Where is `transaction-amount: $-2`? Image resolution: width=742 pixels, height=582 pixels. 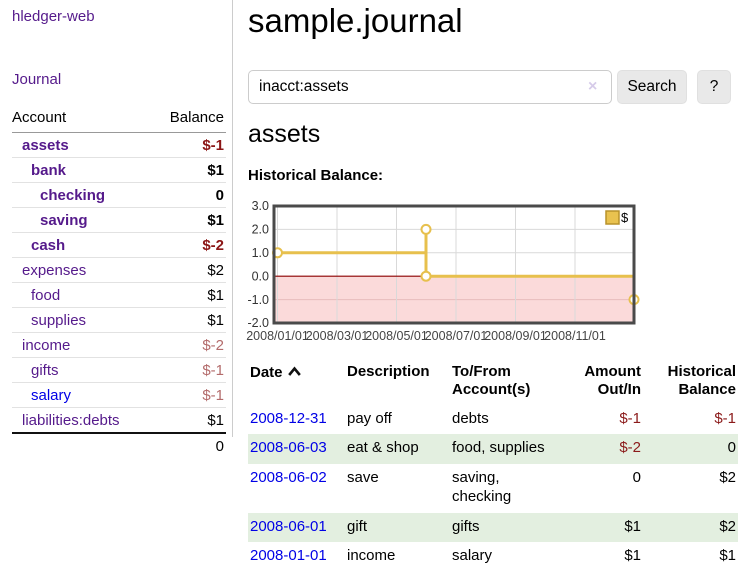
transaction-amount: $-2 is located at coordinates (630, 448).